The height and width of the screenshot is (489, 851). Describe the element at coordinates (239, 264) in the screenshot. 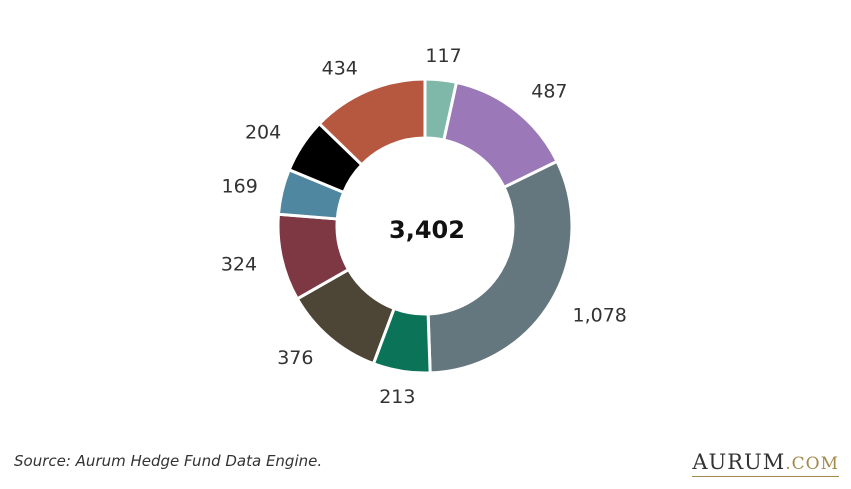

I see `slice-value-label: 324` at that location.